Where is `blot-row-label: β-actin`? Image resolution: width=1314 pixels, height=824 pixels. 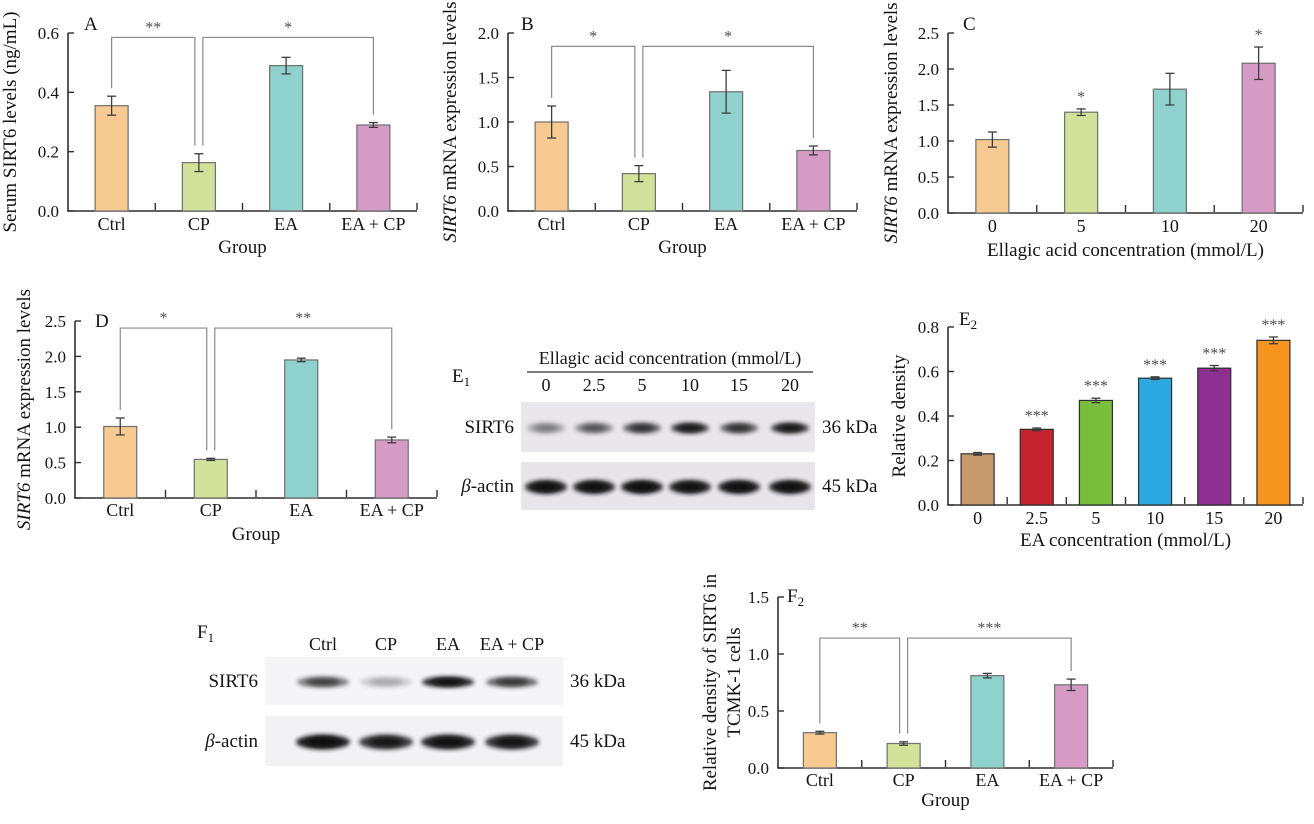 blot-row-label: β-actin is located at coordinates (487, 486).